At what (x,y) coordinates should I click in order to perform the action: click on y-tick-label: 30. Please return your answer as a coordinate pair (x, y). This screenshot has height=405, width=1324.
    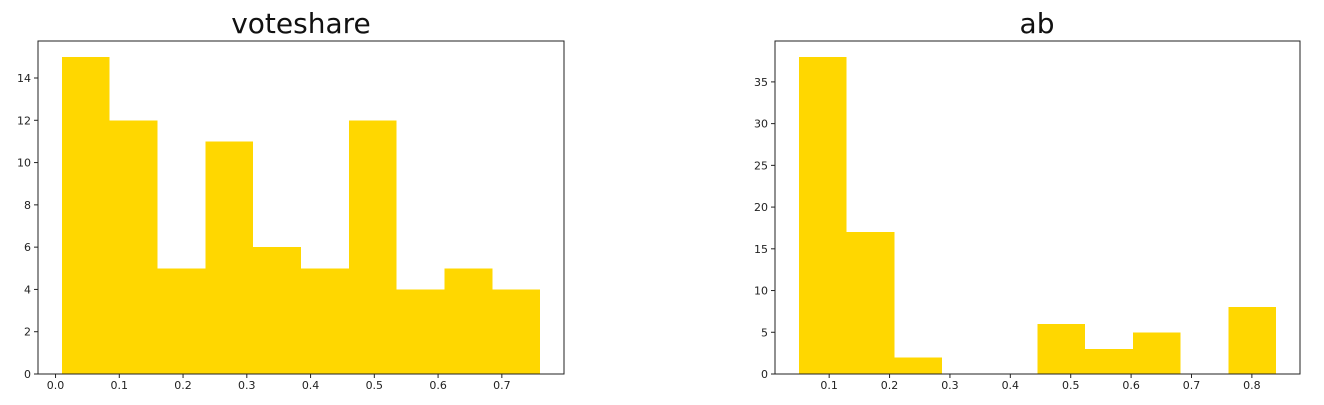
    Looking at the image, I should click on (761, 124).